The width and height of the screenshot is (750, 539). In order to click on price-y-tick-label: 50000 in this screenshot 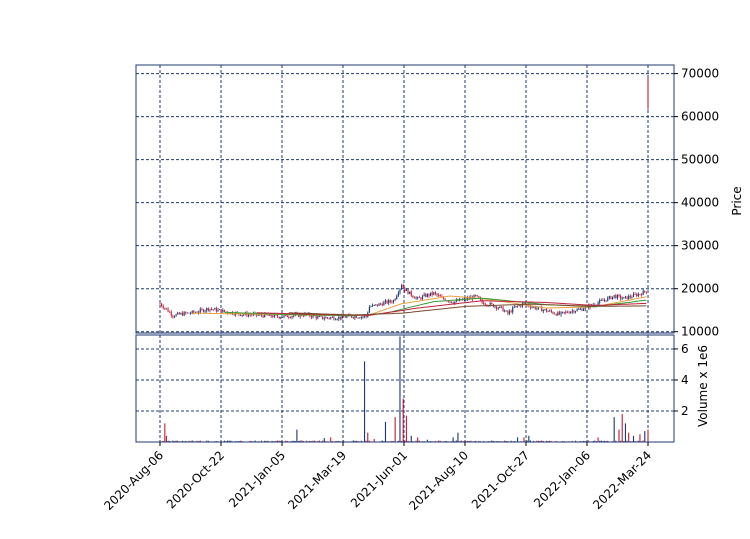, I will do `click(700, 160)`.